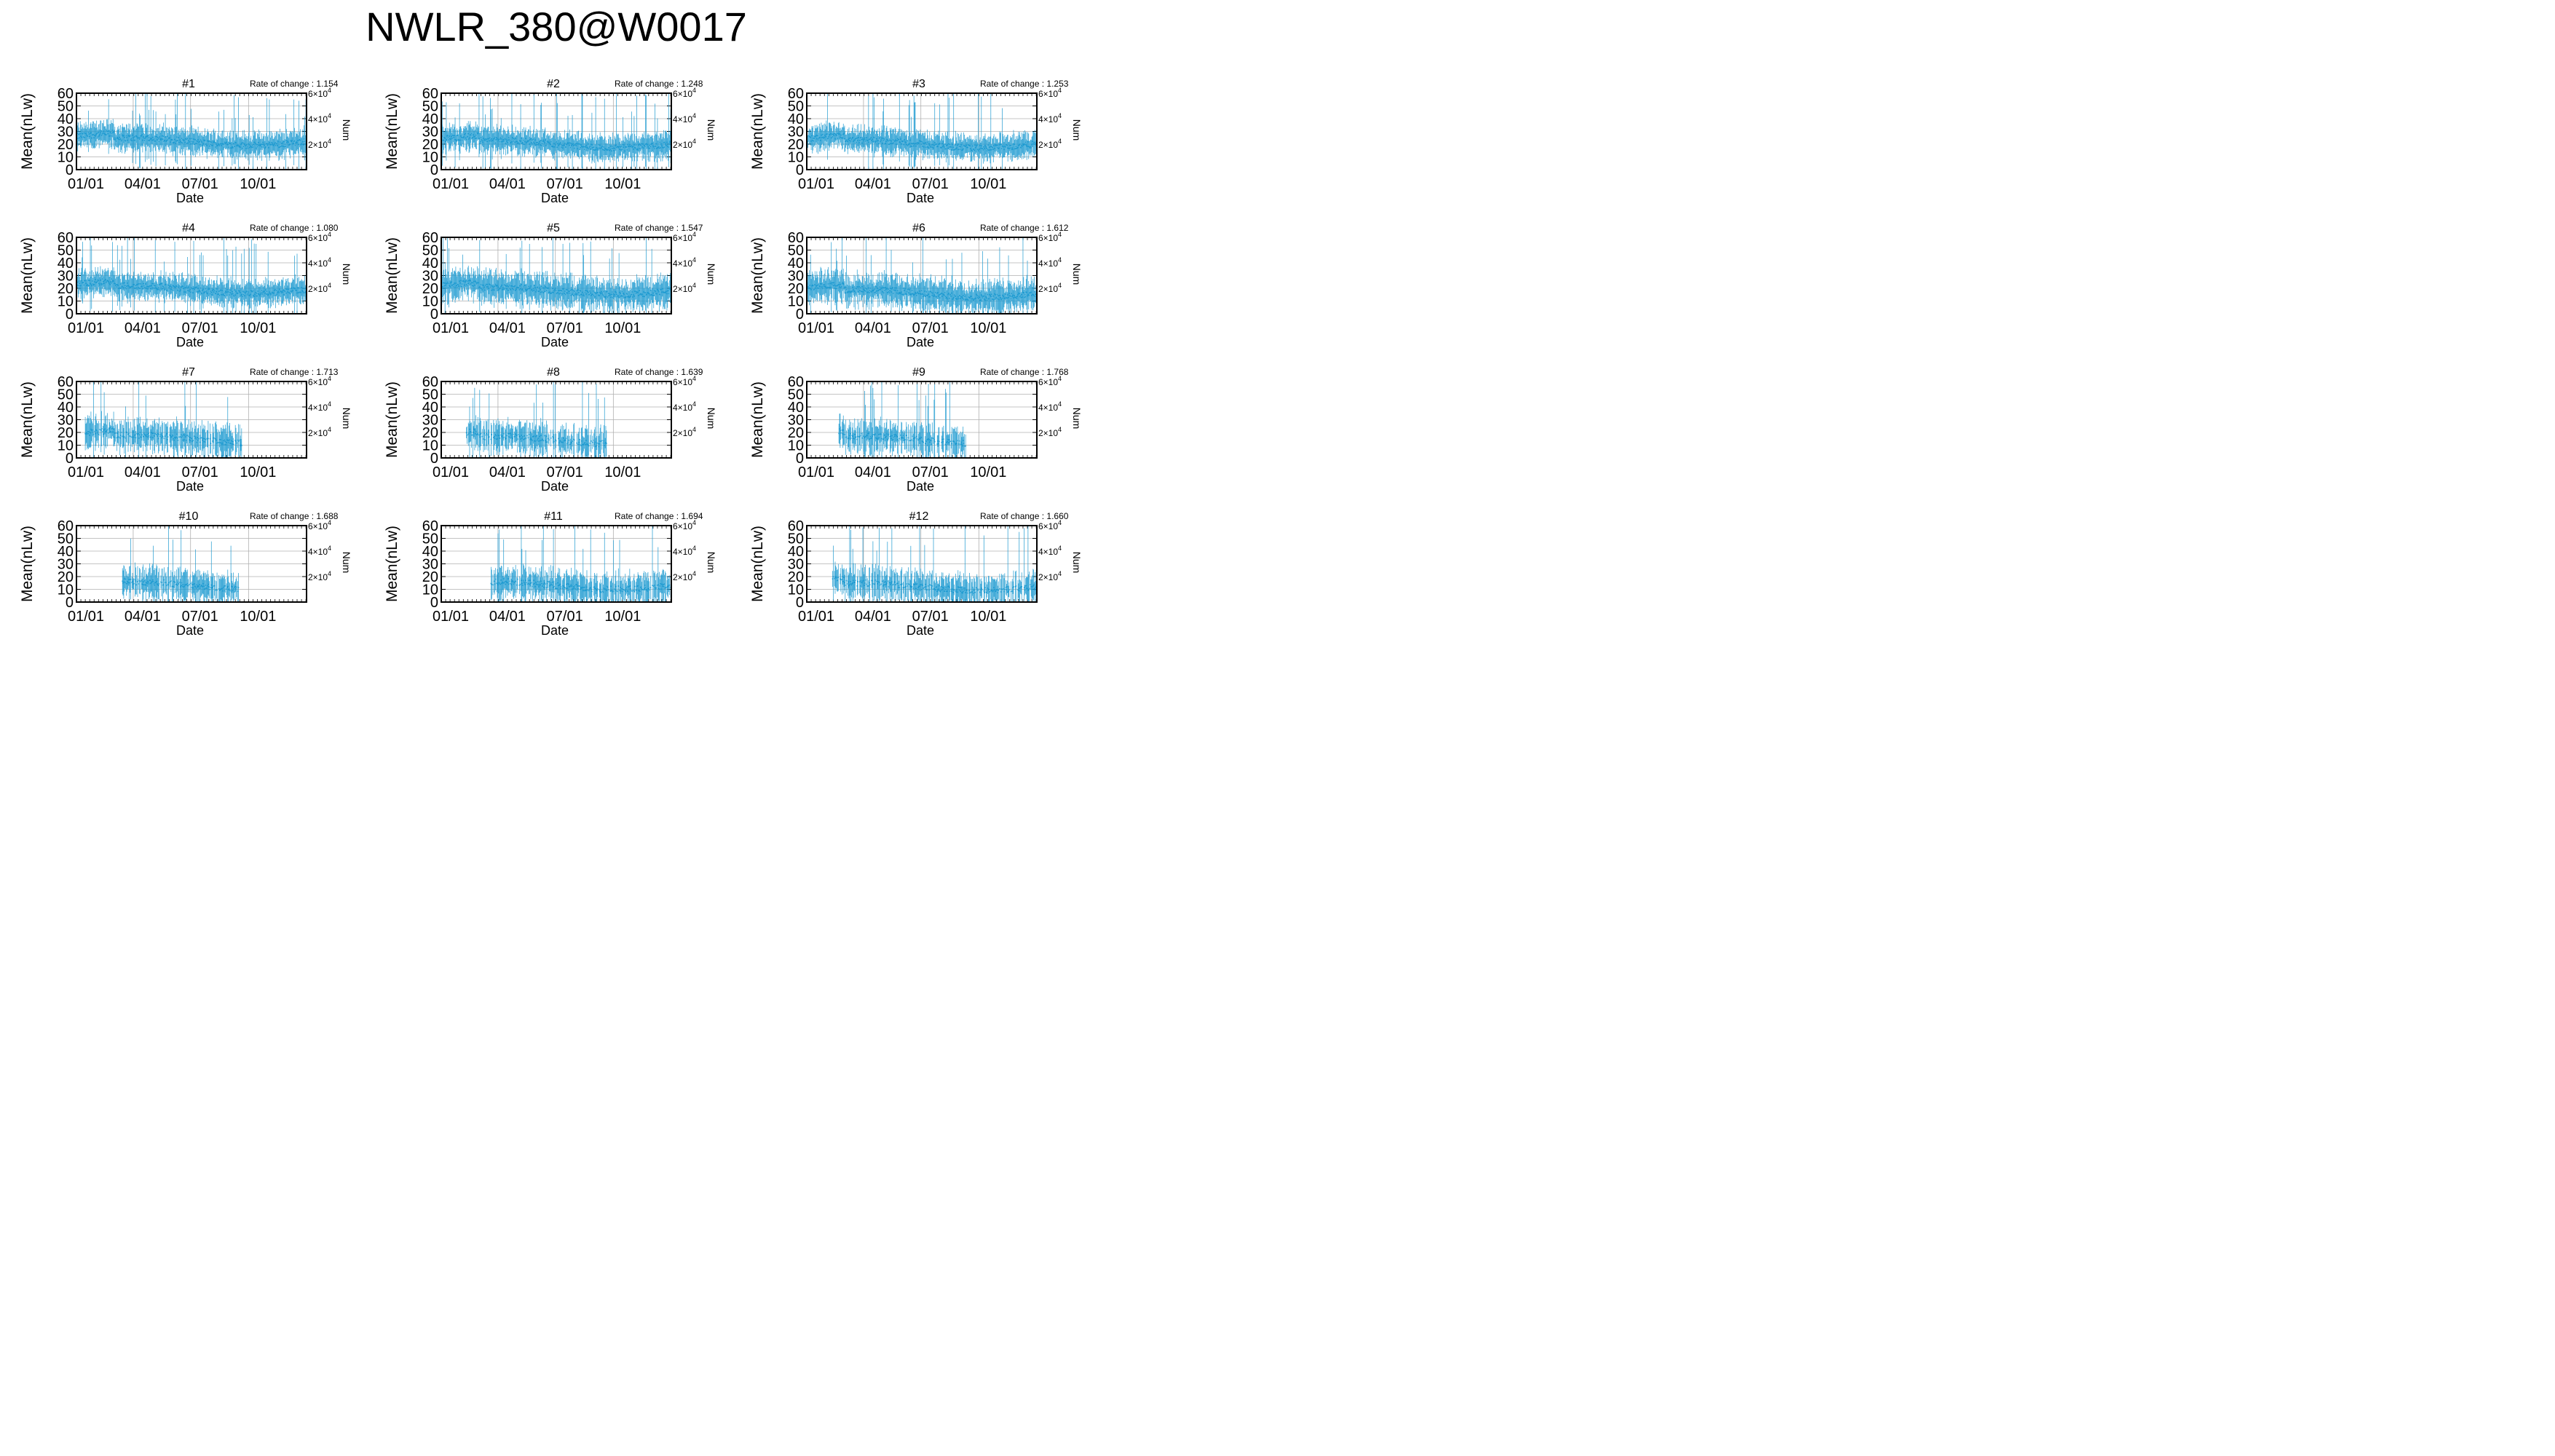  I want to click on plot-frame, so click(556, 275).